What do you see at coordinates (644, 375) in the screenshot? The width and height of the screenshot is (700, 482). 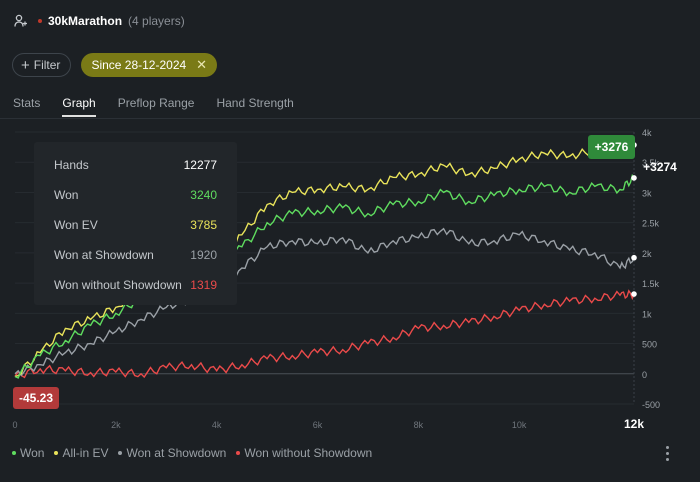 I see `y-tick-label: 0` at bounding box center [644, 375].